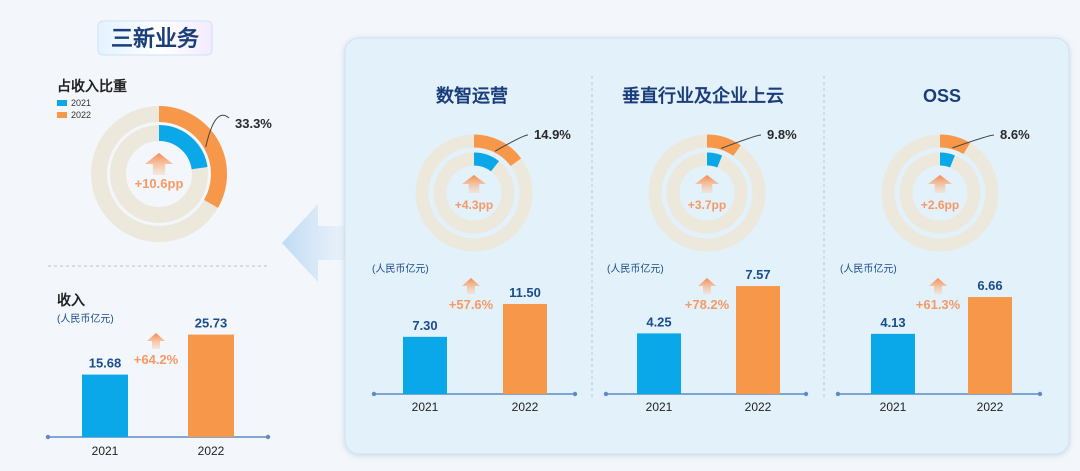 This screenshot has width=1080, height=471. Describe the element at coordinates (71, 300) in the screenshot. I see `revenue-title: 收入` at that location.